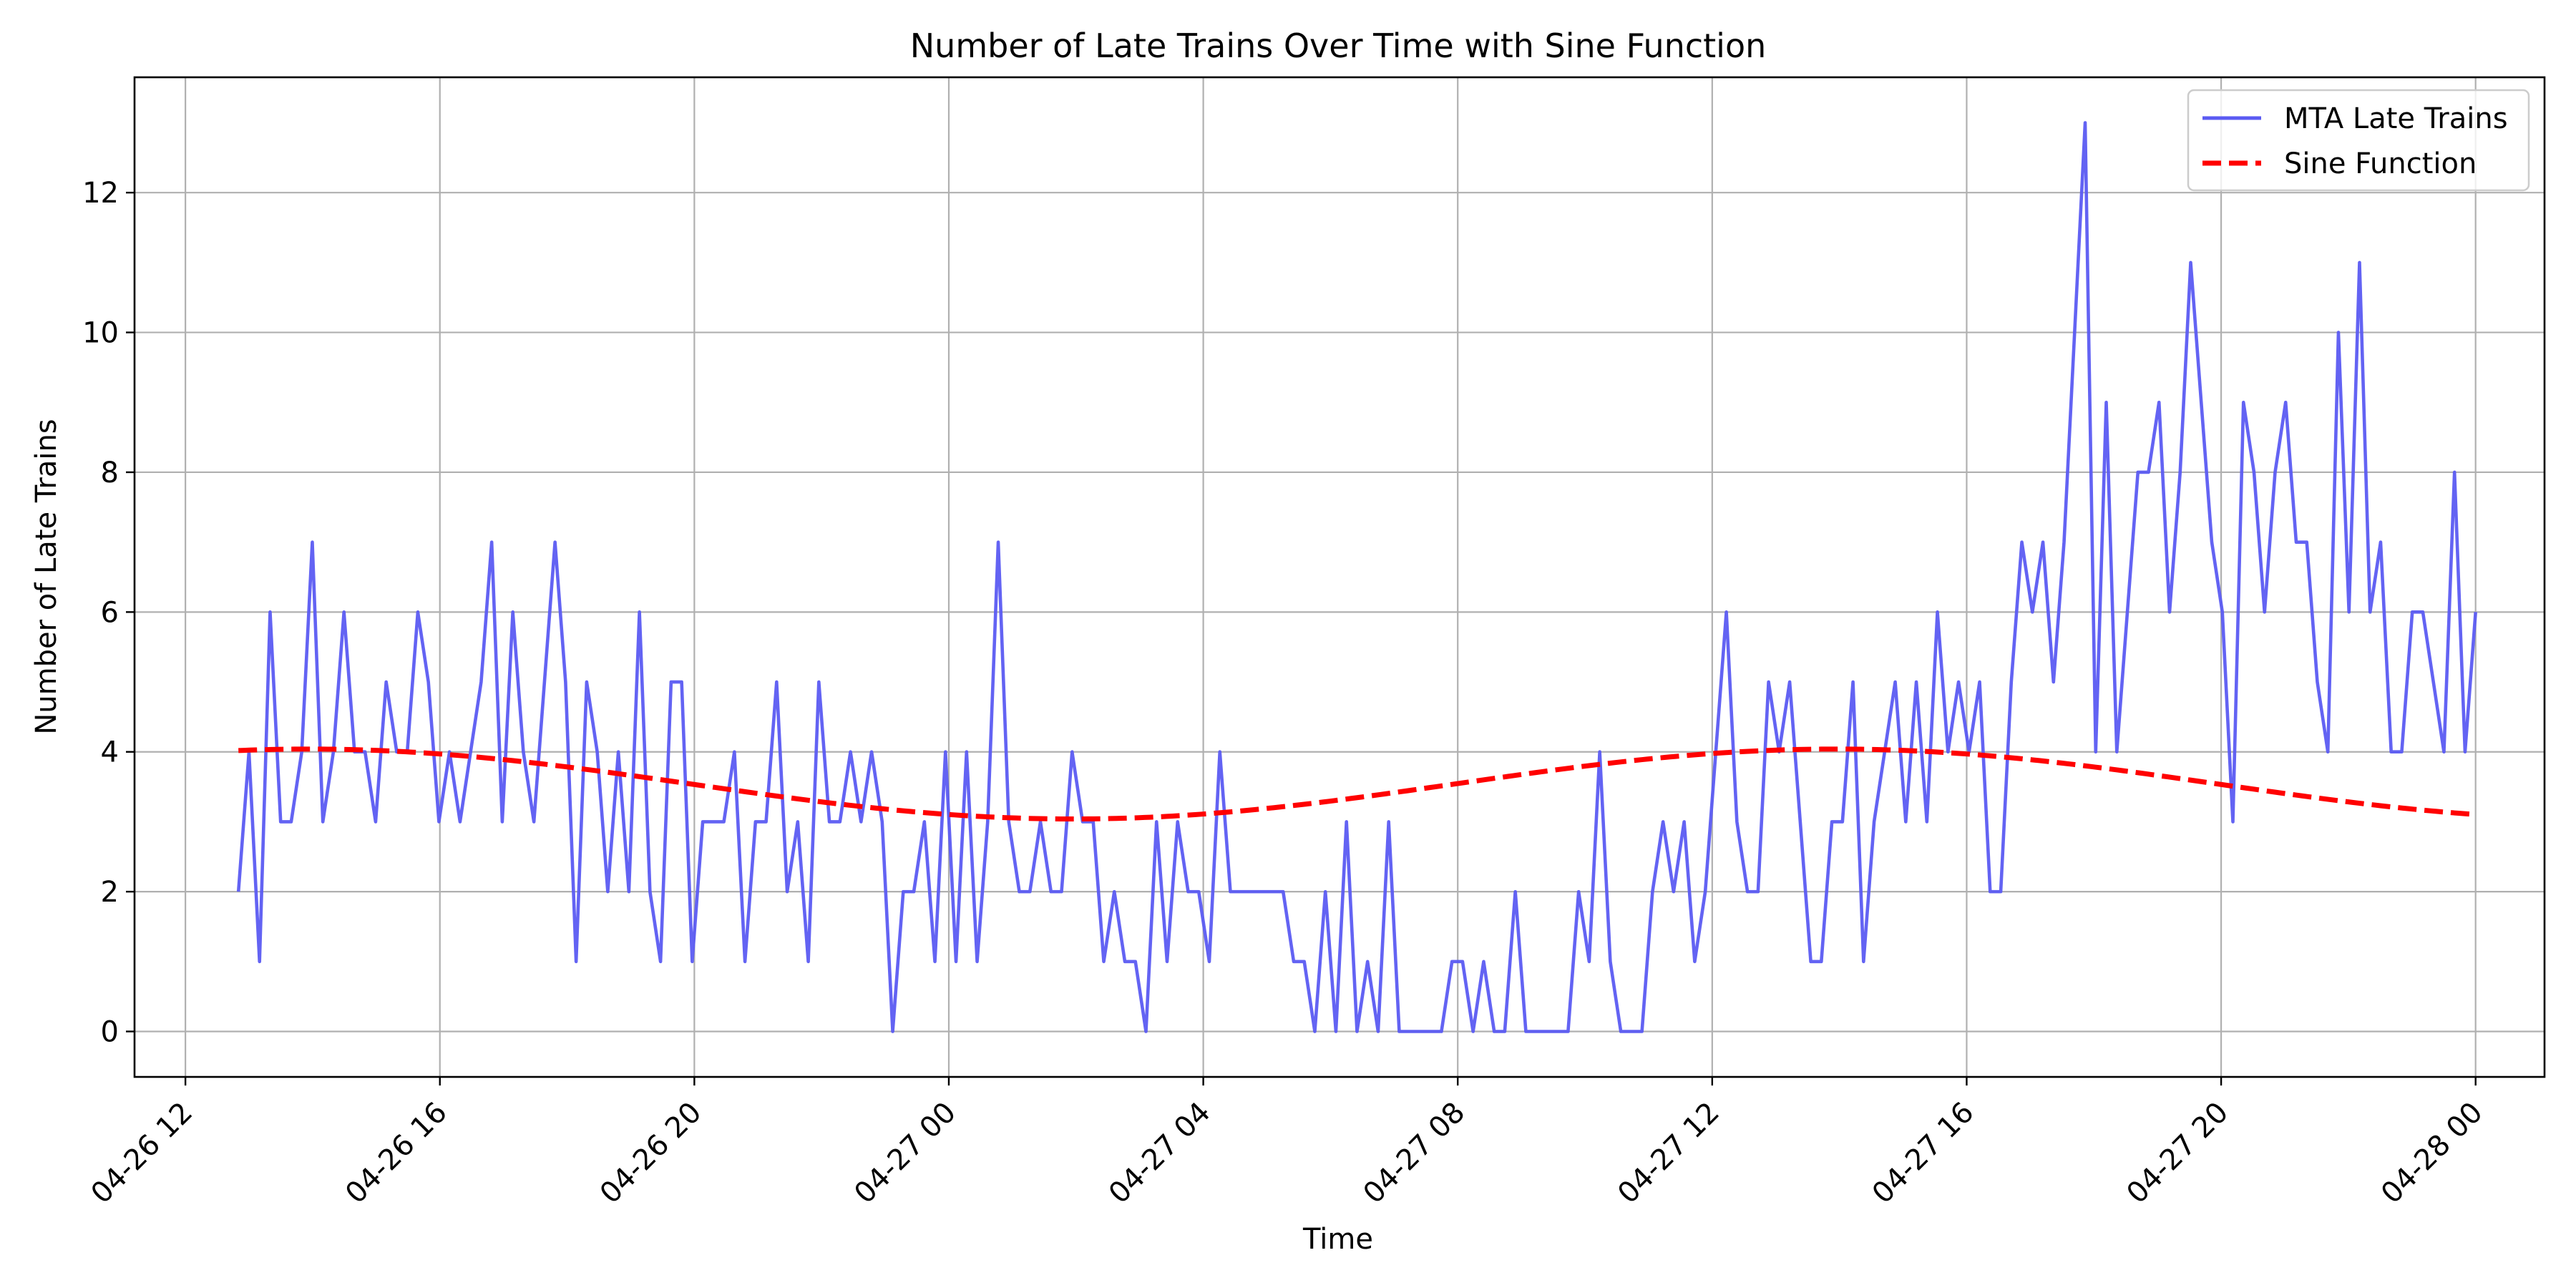  Describe the element at coordinates (1337, 1239) in the screenshot. I see `x-axis-label: Time` at that location.